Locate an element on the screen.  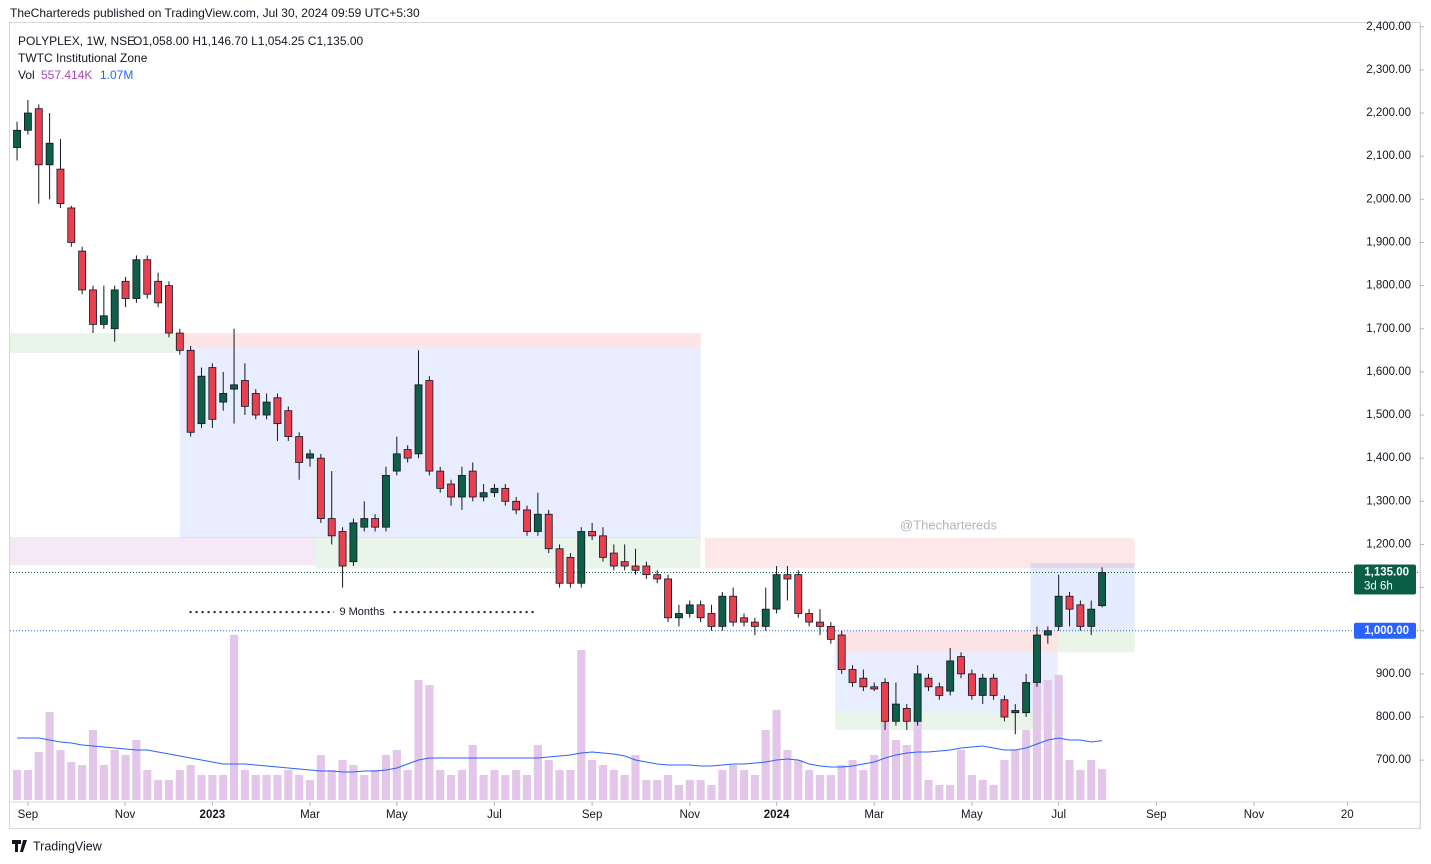
x-tick-label: Mar is located at coordinates (310, 815).